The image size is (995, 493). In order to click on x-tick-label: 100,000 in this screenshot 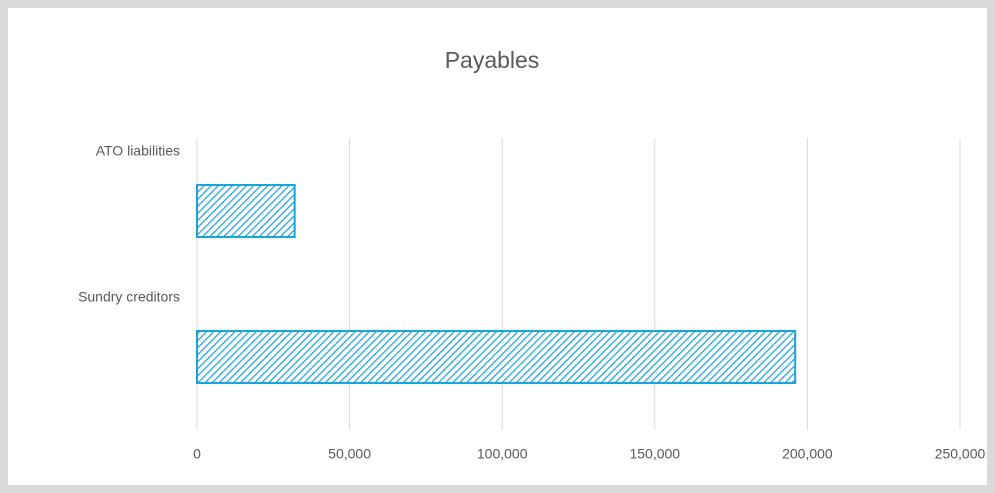, I will do `click(502, 454)`.